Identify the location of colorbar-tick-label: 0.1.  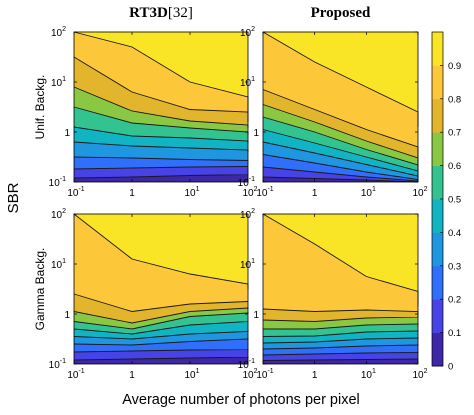
(454, 333).